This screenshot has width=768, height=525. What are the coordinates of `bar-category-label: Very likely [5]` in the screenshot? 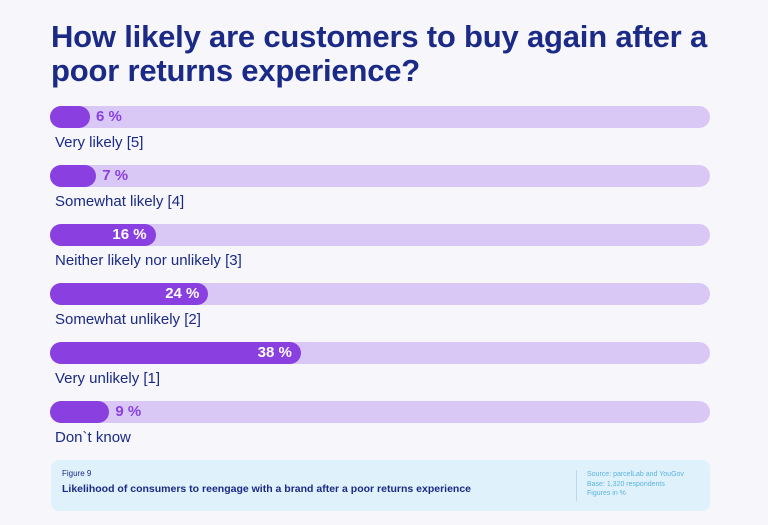 It's located at (99, 142).